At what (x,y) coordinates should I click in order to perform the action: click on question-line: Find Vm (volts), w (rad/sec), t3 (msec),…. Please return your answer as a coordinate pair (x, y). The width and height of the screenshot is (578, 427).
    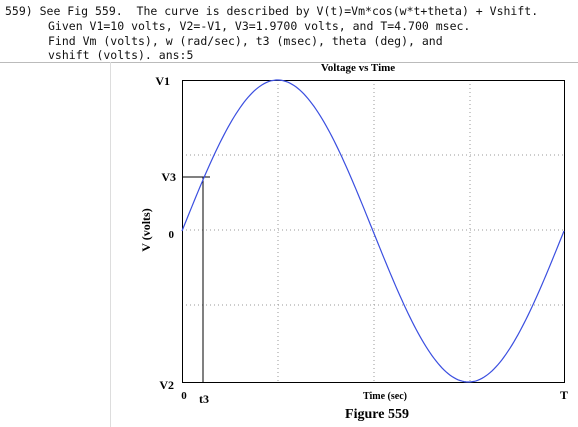
    Looking at the image, I should click on (245, 41).